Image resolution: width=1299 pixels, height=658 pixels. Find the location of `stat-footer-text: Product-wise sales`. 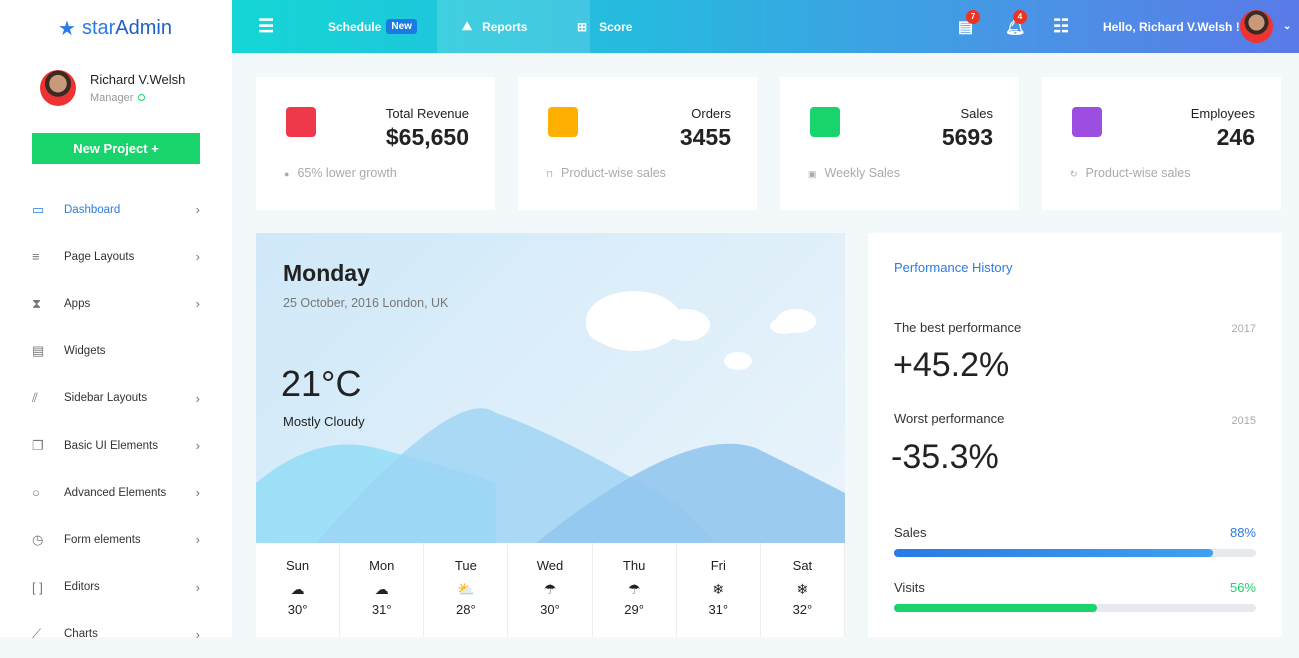

stat-footer-text: Product-wise sales is located at coordinates (613, 173).